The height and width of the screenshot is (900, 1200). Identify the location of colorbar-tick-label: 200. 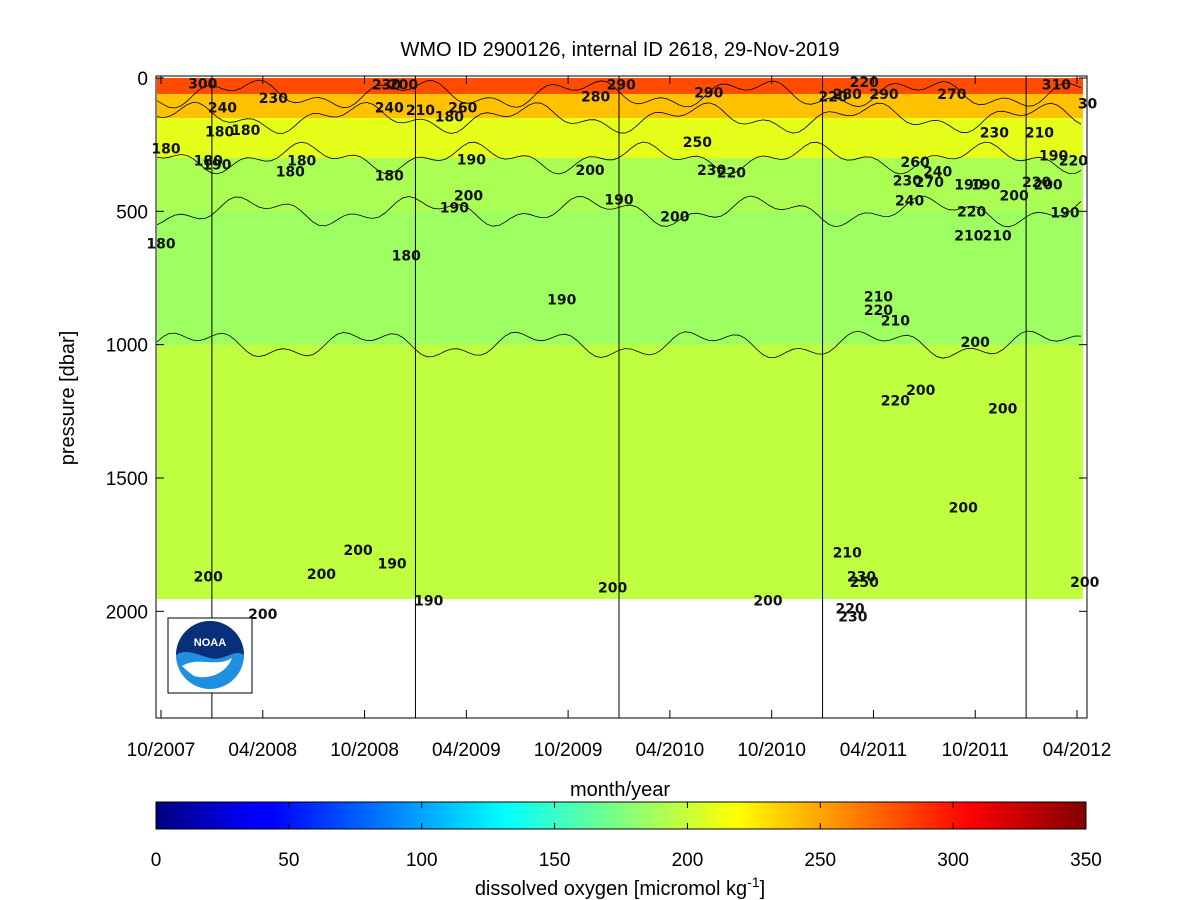
(688, 860).